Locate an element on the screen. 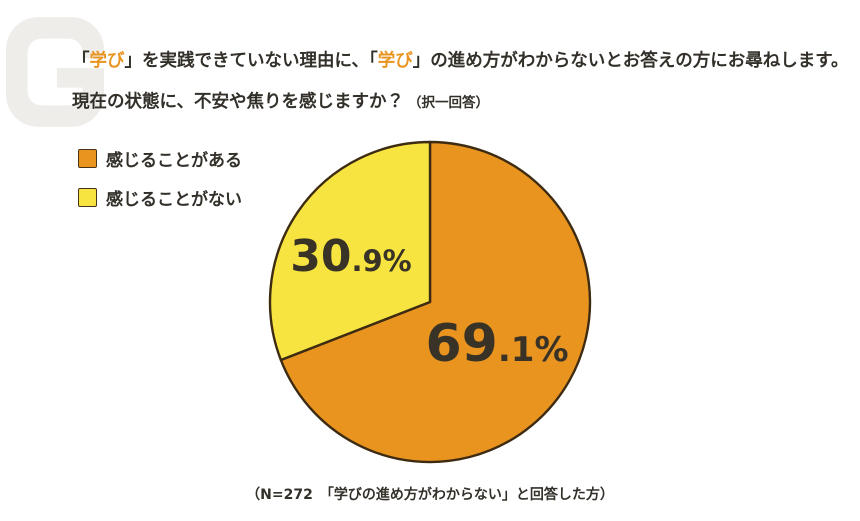  answer-type-note: （択一回答） is located at coordinates (448, 103).